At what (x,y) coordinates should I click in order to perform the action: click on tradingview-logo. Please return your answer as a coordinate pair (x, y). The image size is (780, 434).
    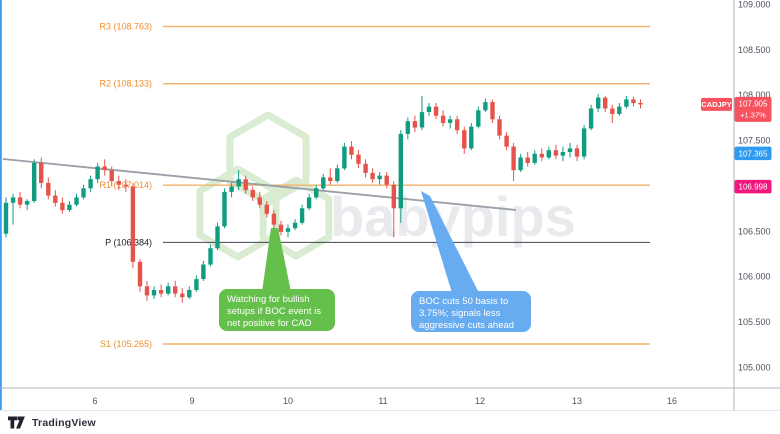
    Looking at the image, I should click on (17, 423).